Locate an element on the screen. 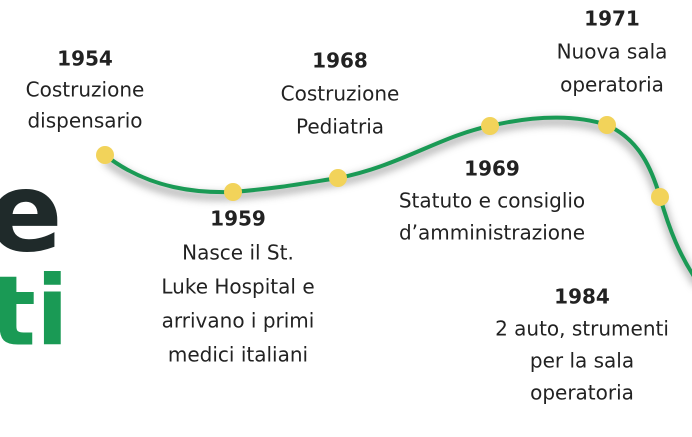 The image size is (692, 437). event-year: 1968 is located at coordinates (340, 61).